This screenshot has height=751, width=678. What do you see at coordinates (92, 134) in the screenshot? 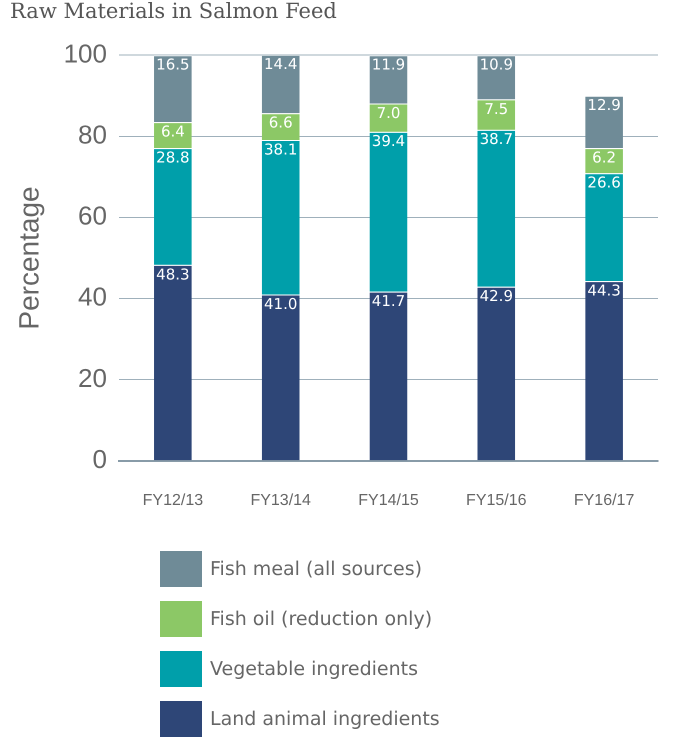
I see `y-tick-label: 80` at bounding box center [92, 134].